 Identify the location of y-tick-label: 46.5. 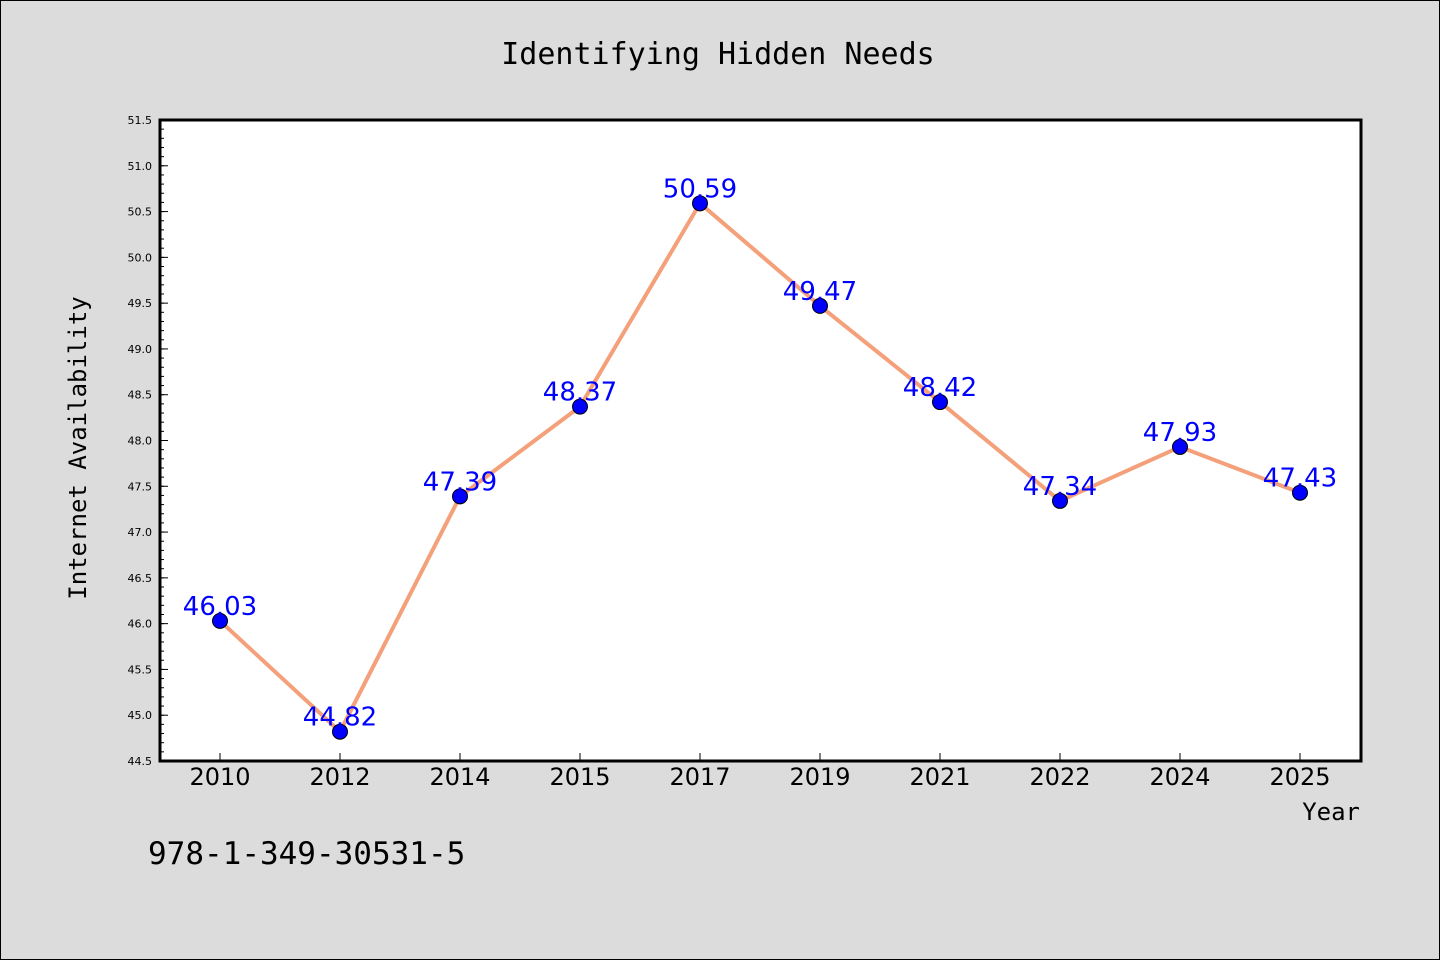
(140, 578).